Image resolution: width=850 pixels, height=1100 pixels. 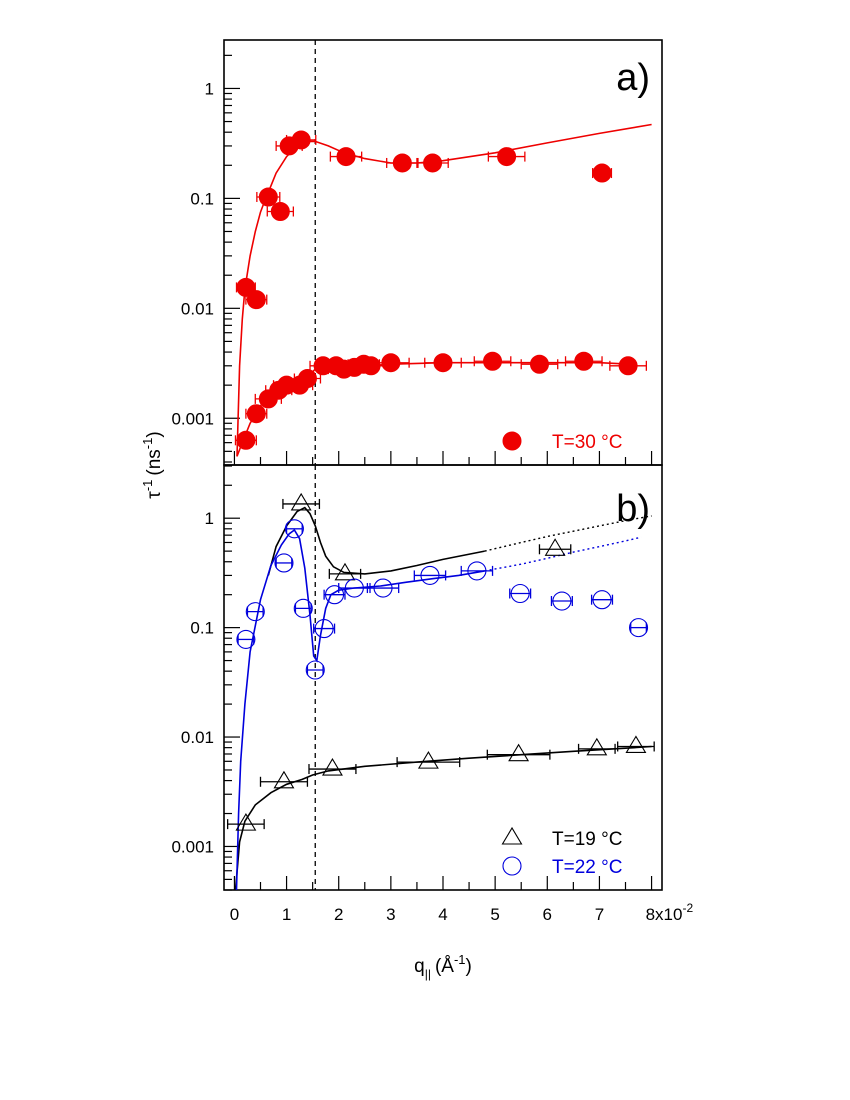 I want to click on legend-label: T=19 °C, so click(x=587, y=839).